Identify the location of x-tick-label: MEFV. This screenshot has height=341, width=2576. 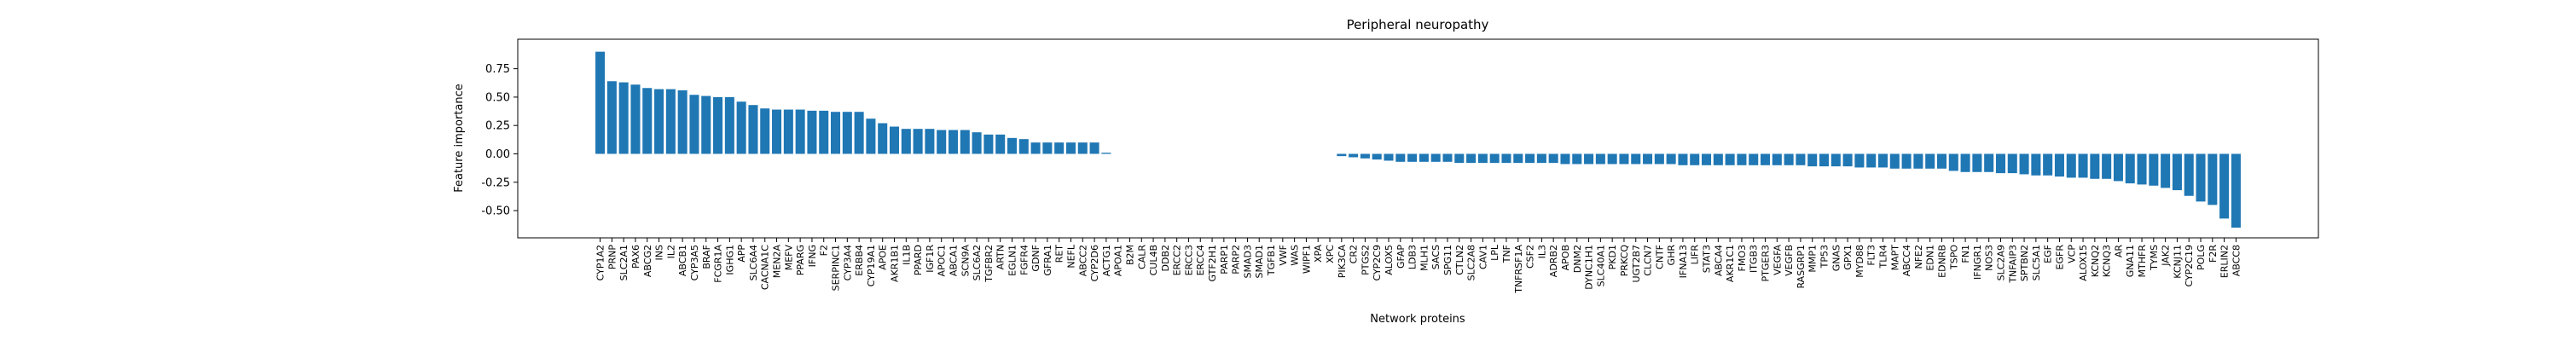
(788, 258).